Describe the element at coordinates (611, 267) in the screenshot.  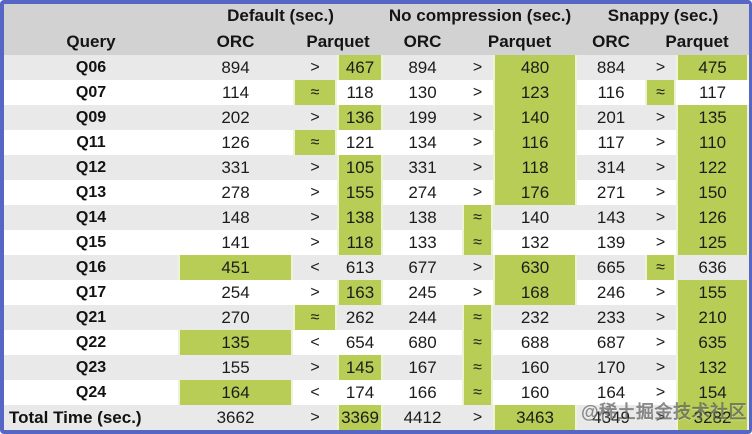
I see `orc-value-cell: 665` at that location.